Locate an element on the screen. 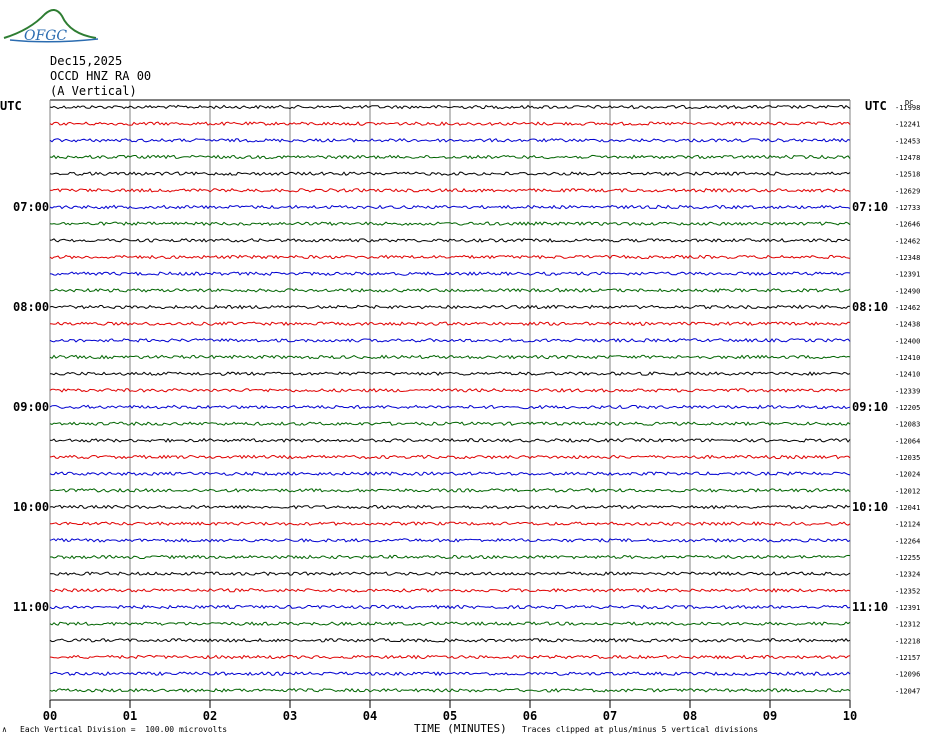 This screenshot has width=930, height=744. x-tick-label: 05 is located at coordinates (450, 716).